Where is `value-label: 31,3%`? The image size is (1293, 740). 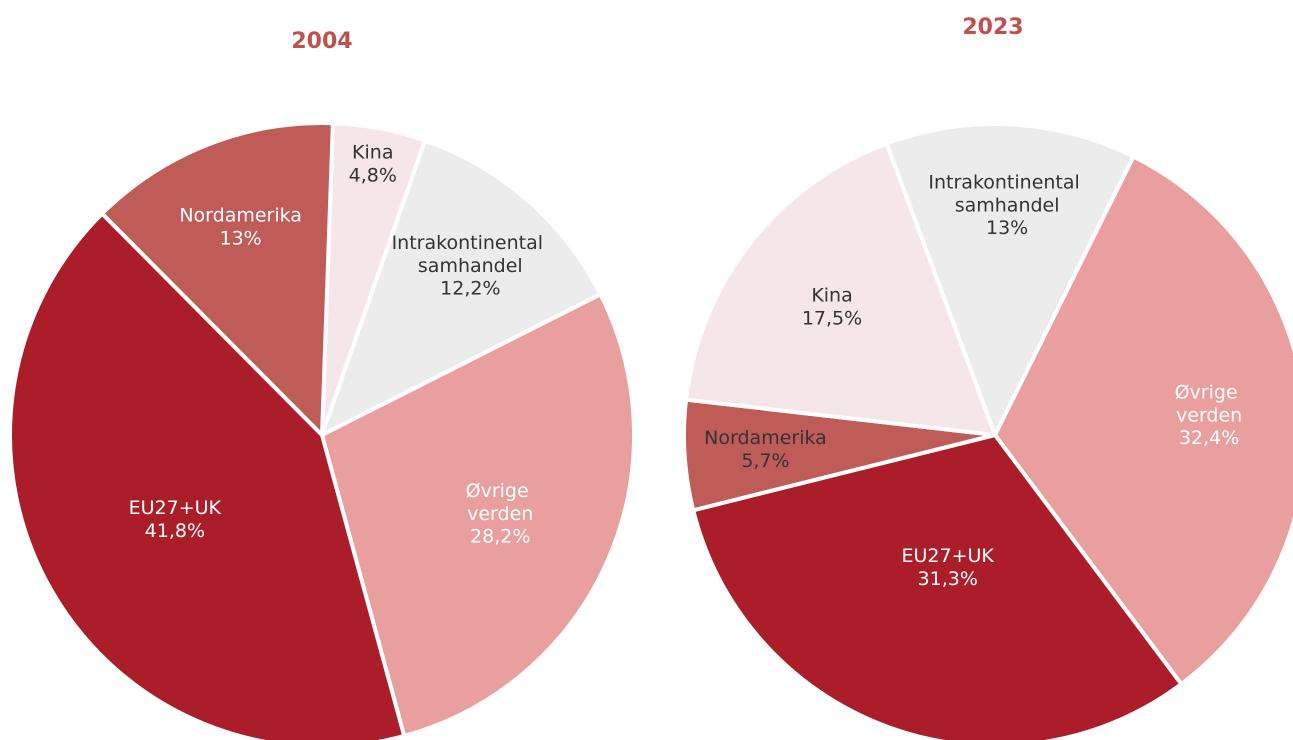
value-label: 31,3% is located at coordinates (948, 579).